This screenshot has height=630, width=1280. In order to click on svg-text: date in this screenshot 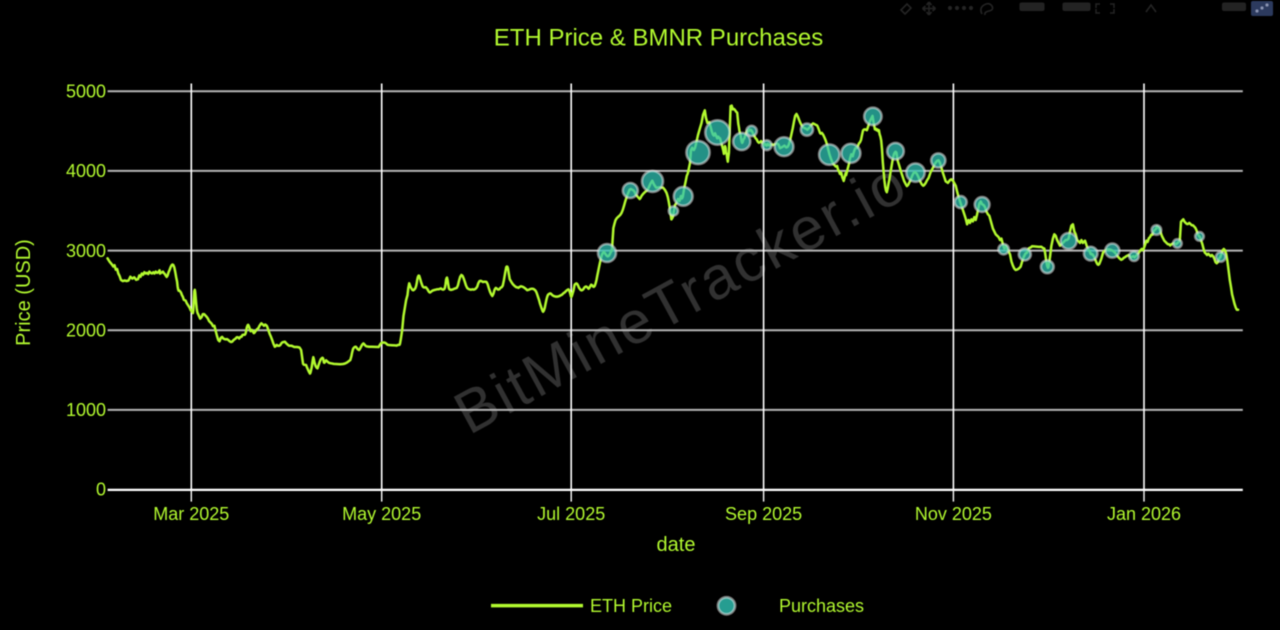, I will do `click(676, 545)`.